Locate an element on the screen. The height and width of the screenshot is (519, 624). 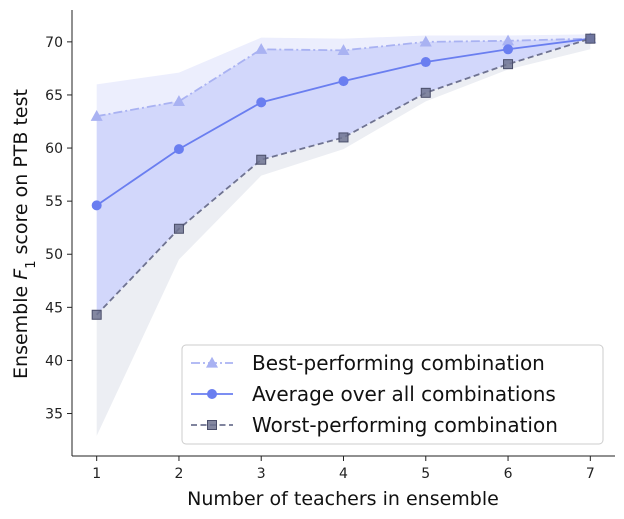
y-tick-label: 35 is located at coordinates (54, 415).